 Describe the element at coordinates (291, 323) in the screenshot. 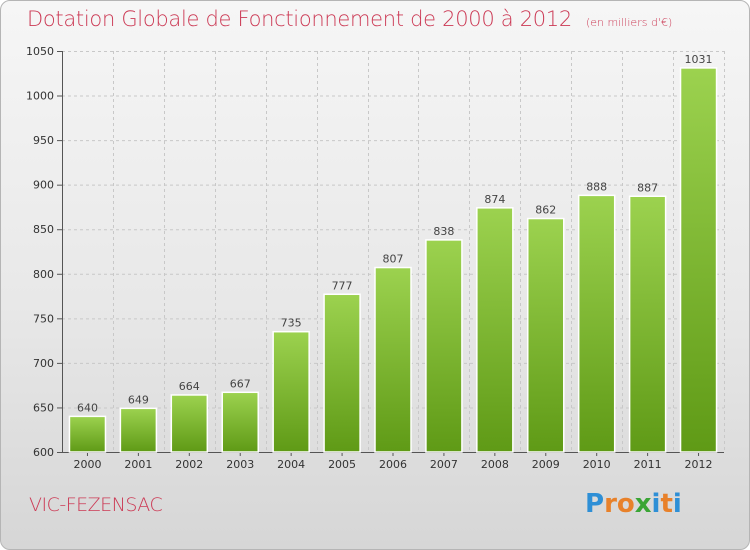

I see `data-label-2004: 735` at that location.